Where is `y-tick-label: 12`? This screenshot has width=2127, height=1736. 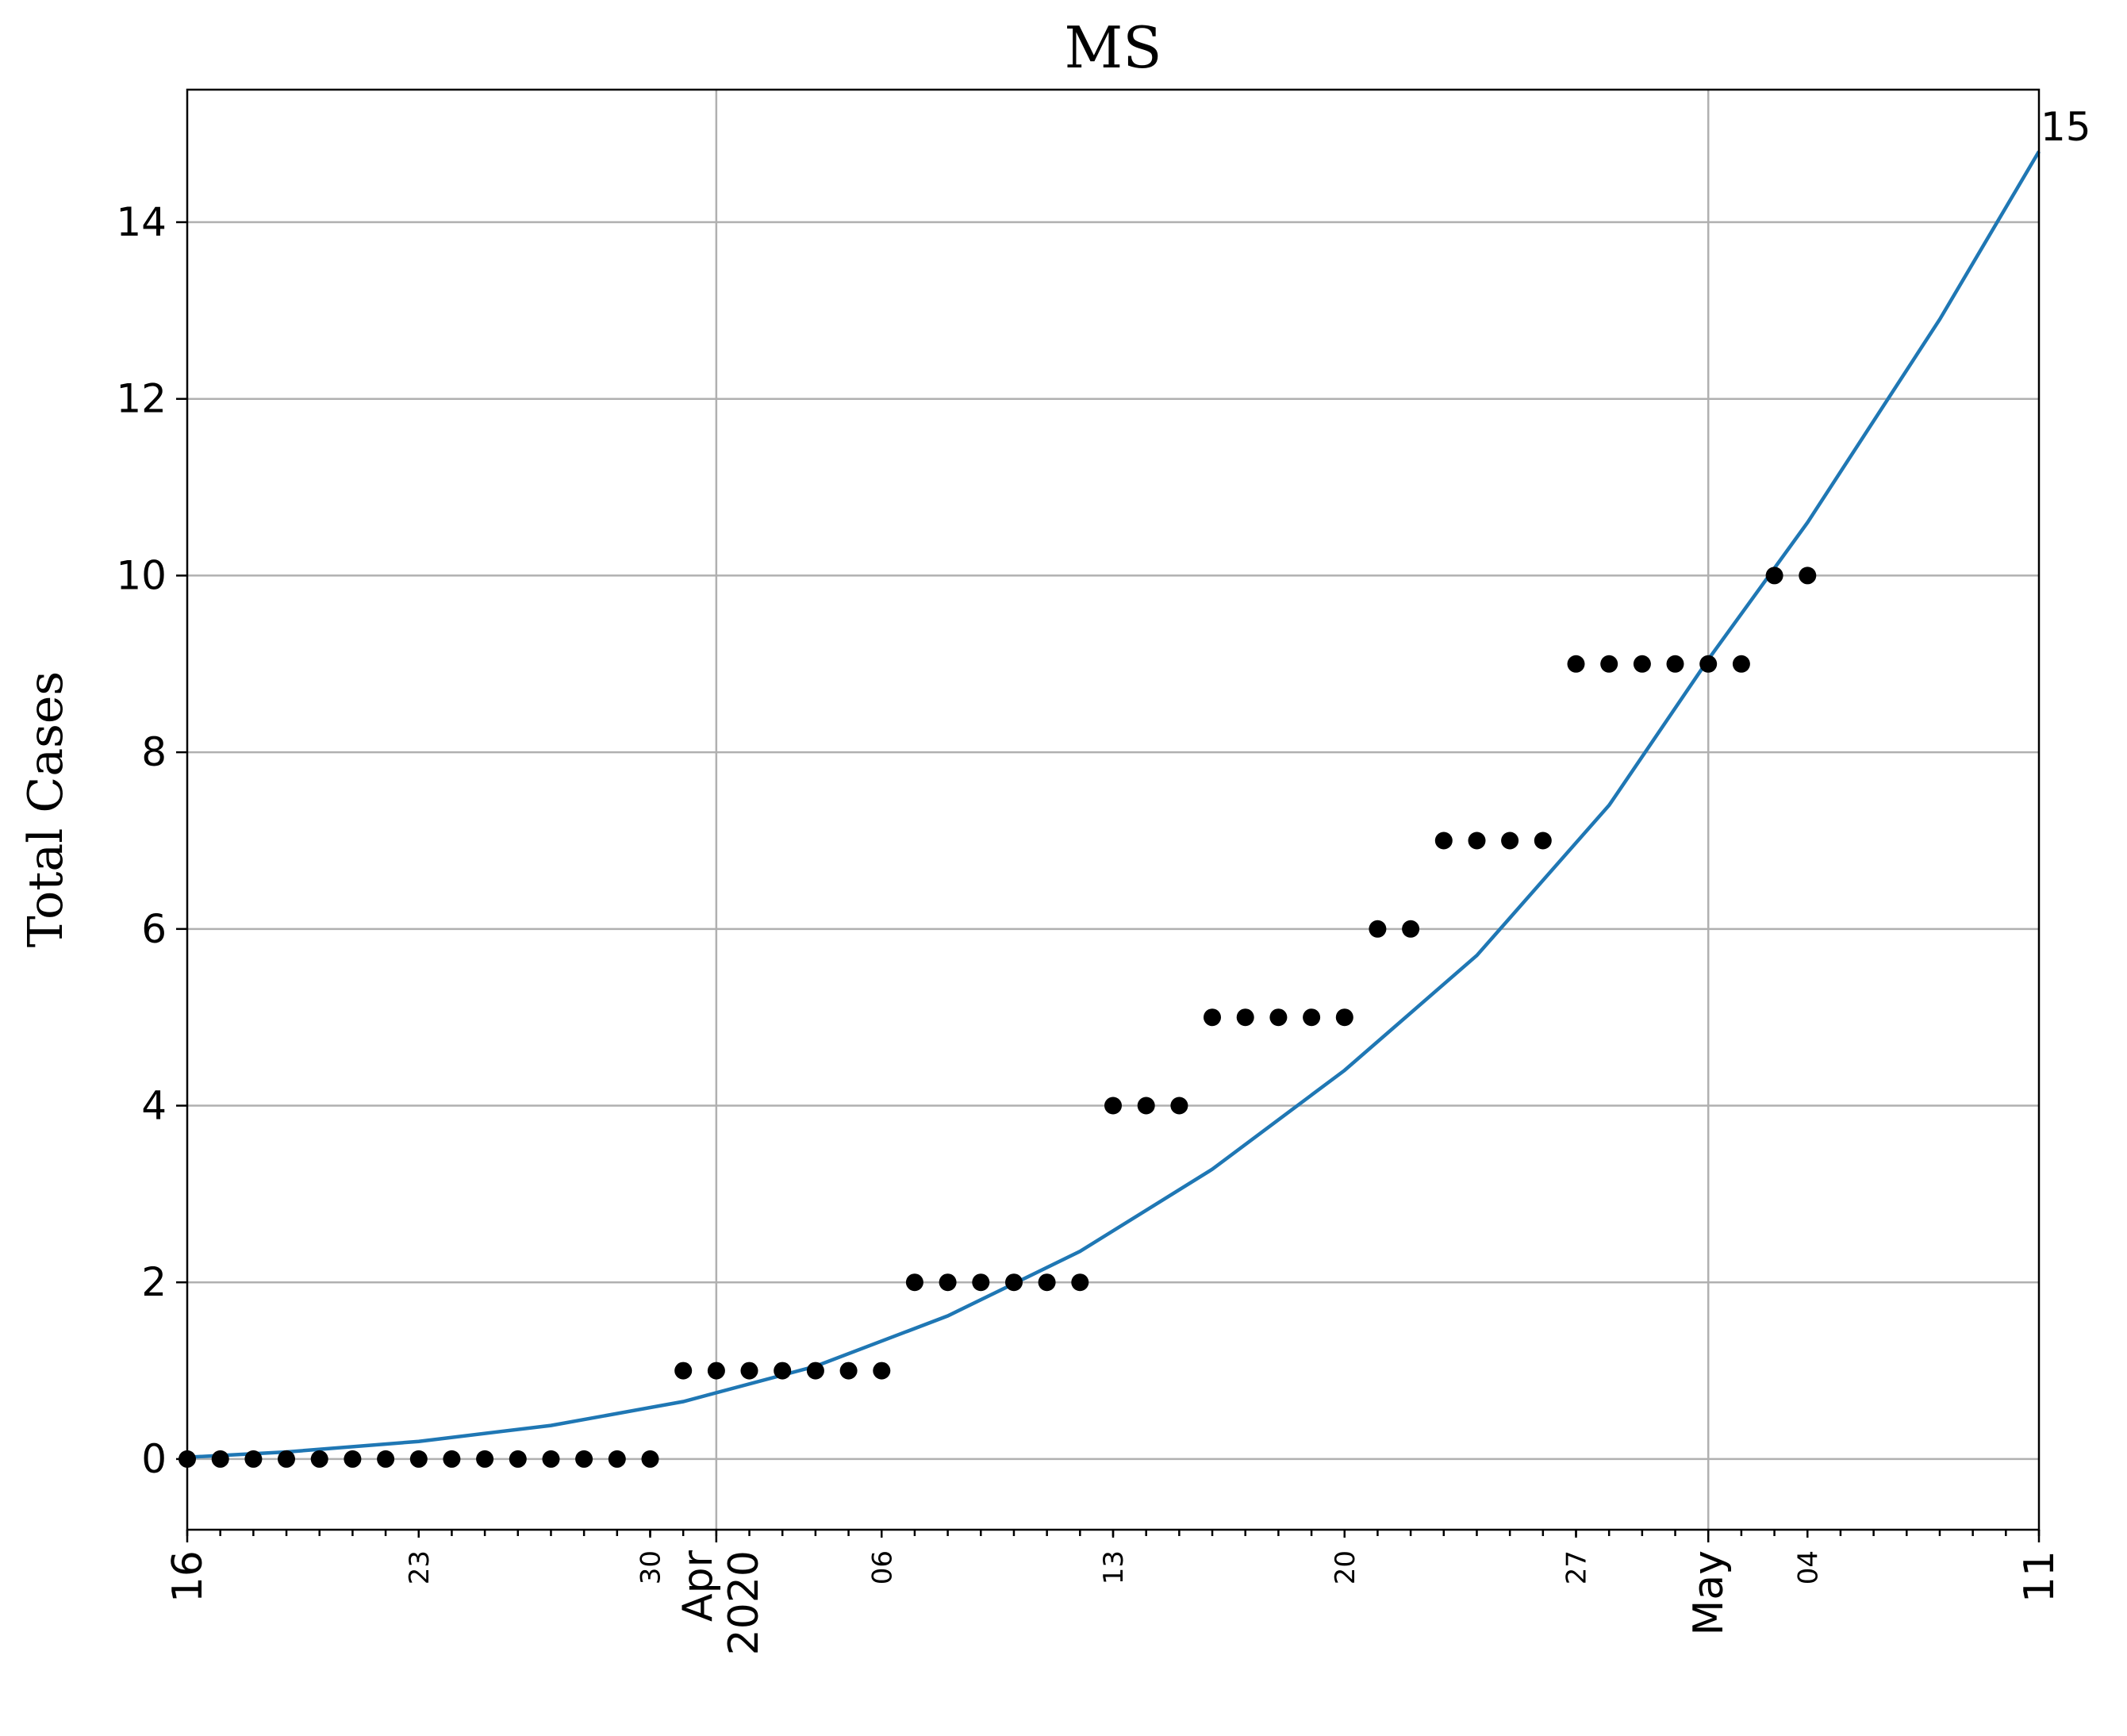
y-tick-label: 12 is located at coordinates (141, 399).